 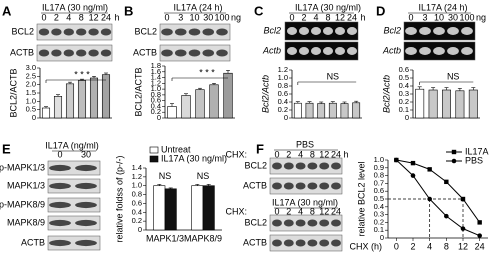 What do you see at coordinates (283, 69) in the screenshot?
I see `y-tick-label: 1.2` at bounding box center [283, 69].